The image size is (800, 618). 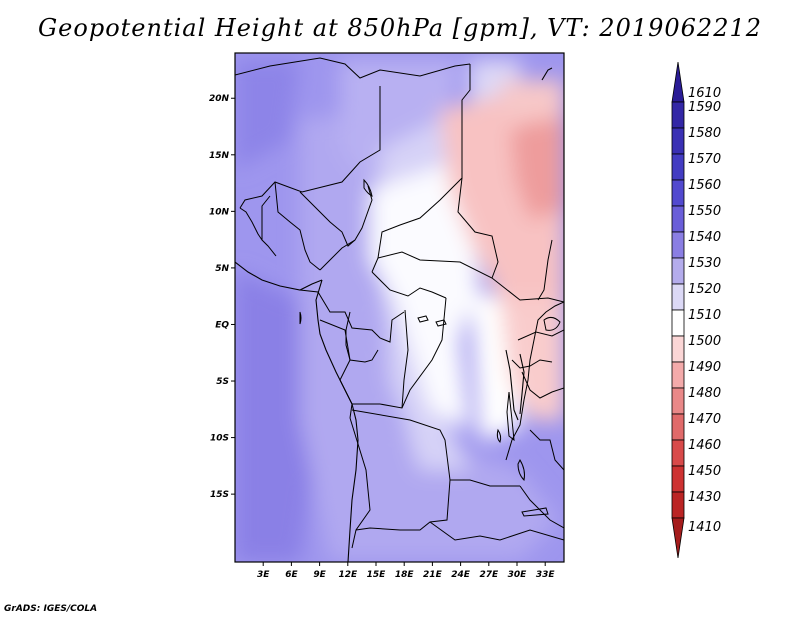 I want to click on colorbar-label-1530: 1530, so click(x=704, y=263).